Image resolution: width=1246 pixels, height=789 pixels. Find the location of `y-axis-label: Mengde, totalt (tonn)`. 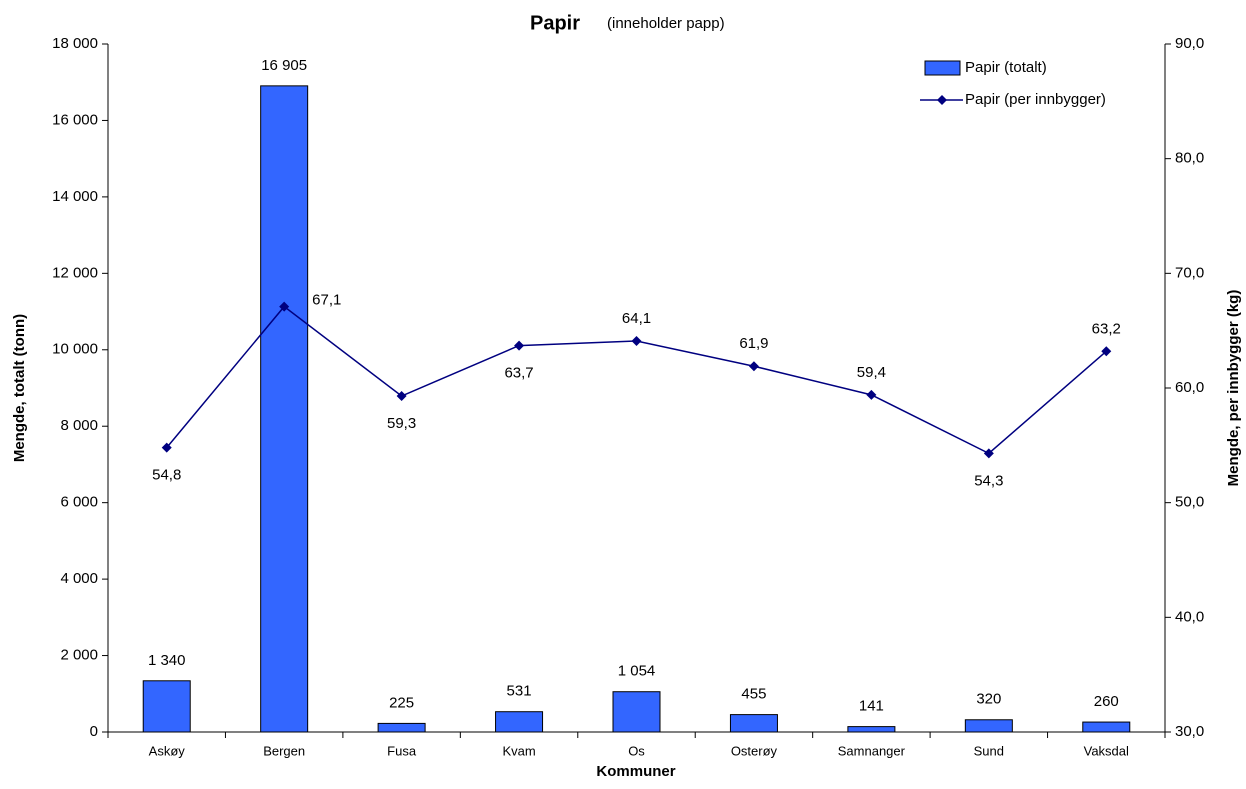

y-axis-label: Mengde, totalt (tonn) is located at coordinates (19, 388).